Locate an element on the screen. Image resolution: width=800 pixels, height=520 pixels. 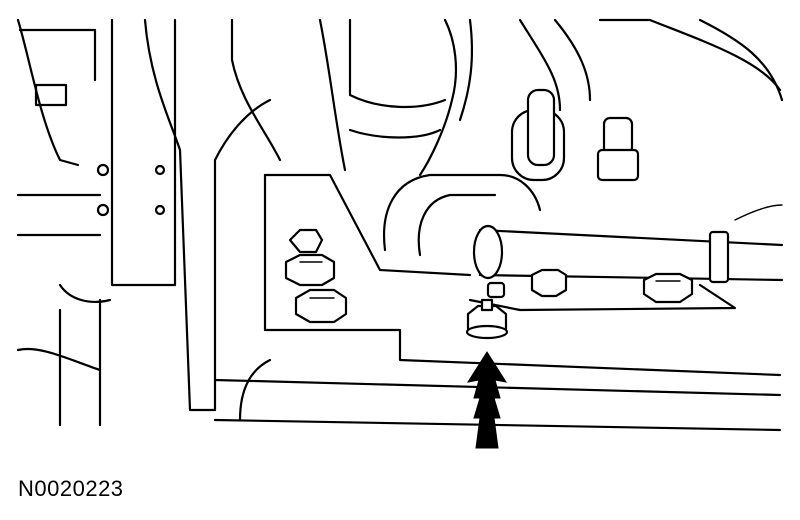
tube is located at coordinates (628, 244).